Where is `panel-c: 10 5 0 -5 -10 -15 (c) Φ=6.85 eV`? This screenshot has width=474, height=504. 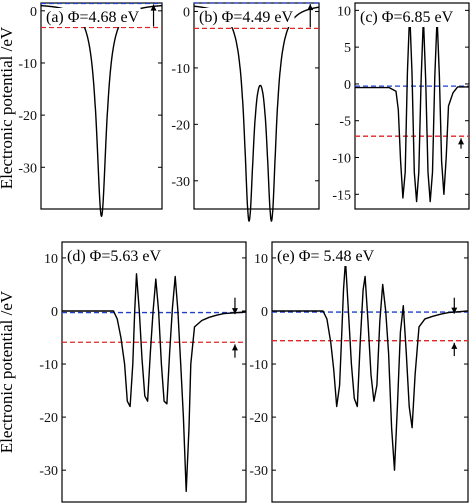 panel-c: 10 5 0 -5 -10 -15 (c) Φ=6.85 eV is located at coordinates (401, 106).